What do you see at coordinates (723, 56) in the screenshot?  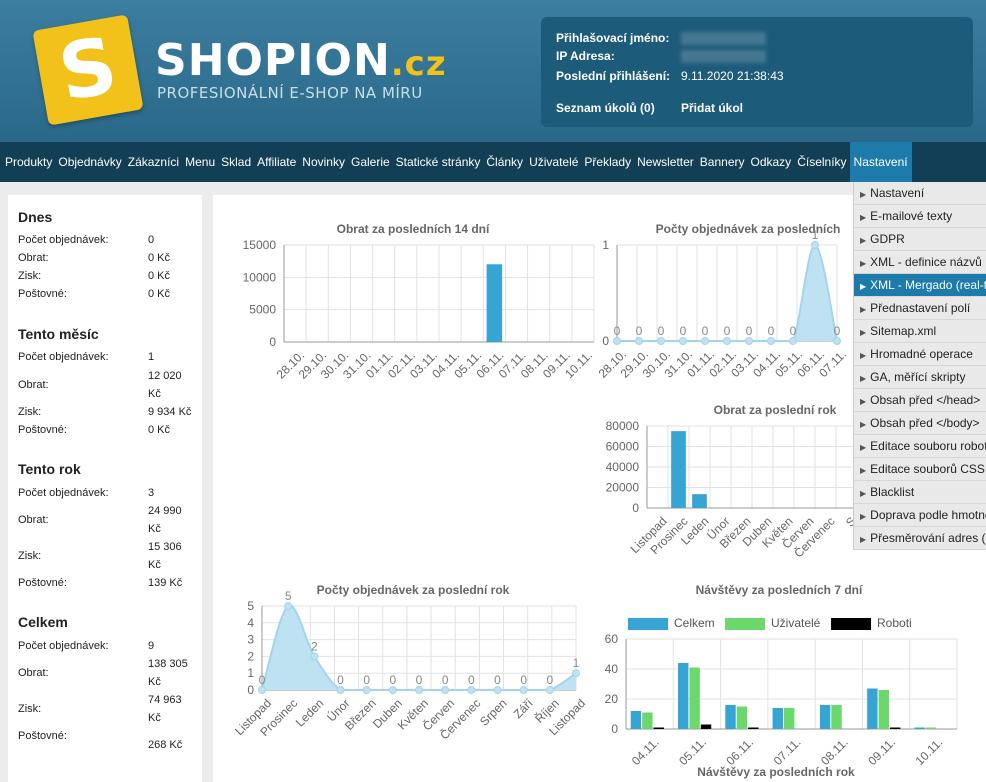 I see `ip-value` at bounding box center [723, 56].